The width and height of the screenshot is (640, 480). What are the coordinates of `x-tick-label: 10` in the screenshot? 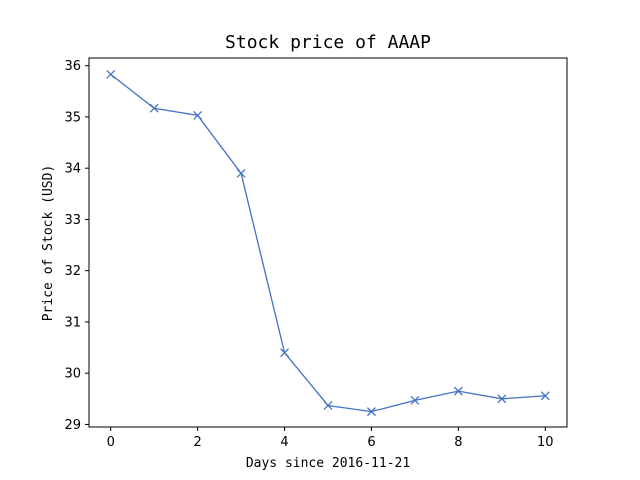 It's located at (545, 442).